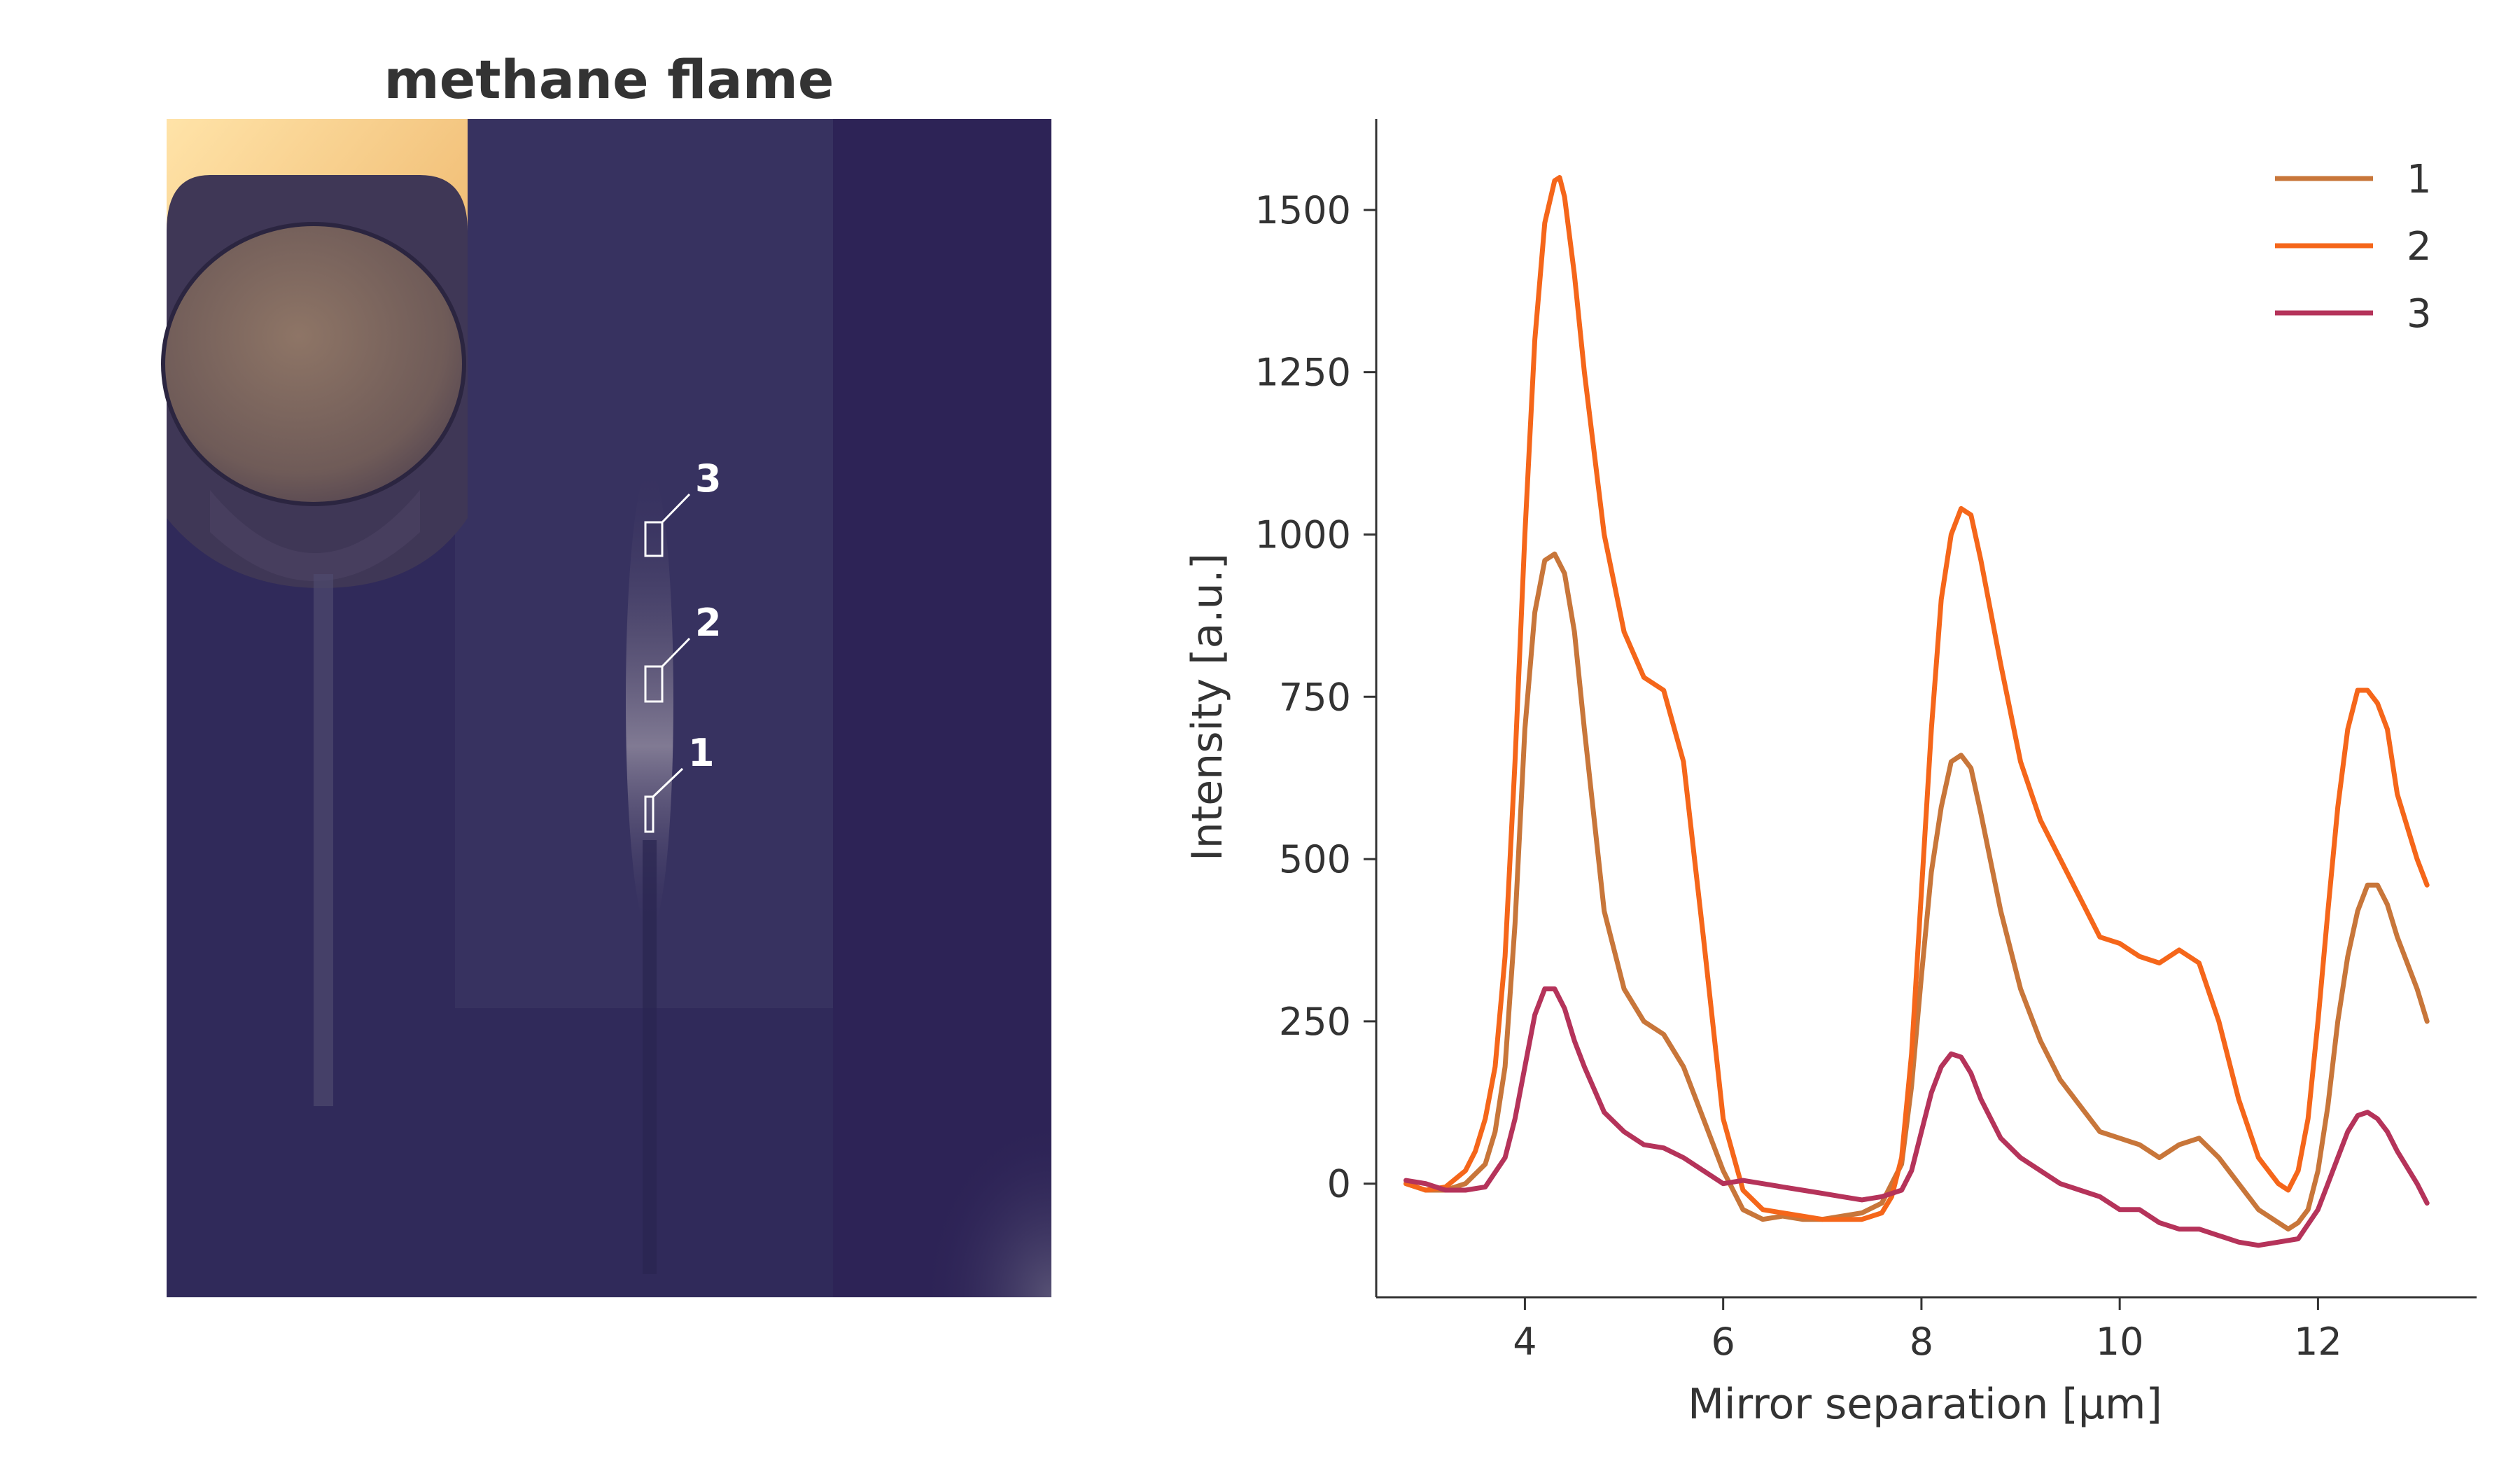 Image resolution: width=2520 pixels, height=1473 pixels. Describe the element at coordinates (2353, 179) in the screenshot. I see `legend-entry-1: 1` at that location.